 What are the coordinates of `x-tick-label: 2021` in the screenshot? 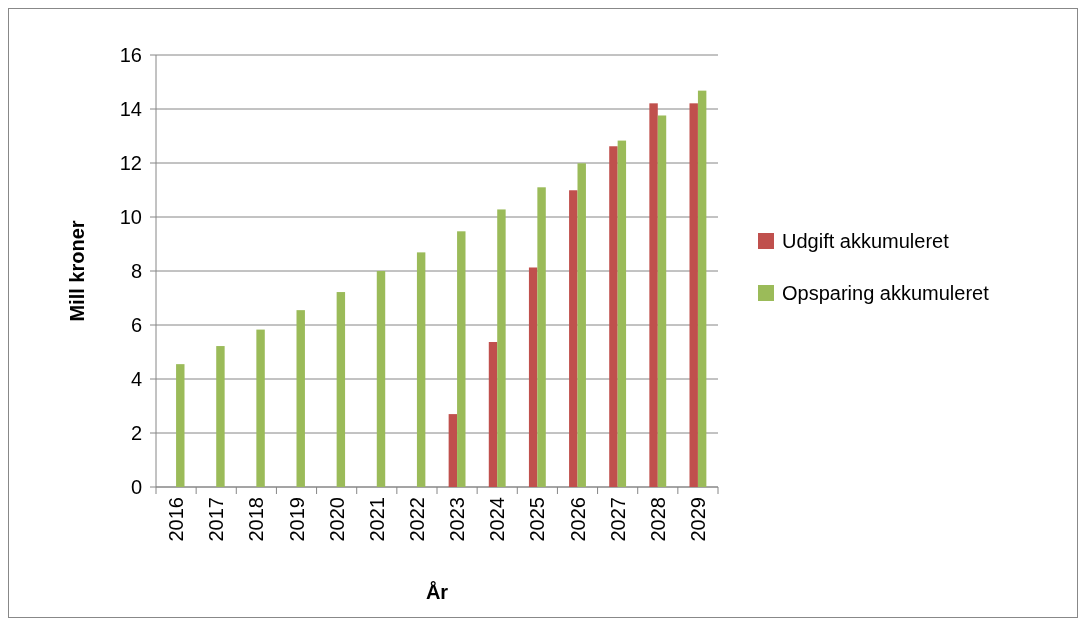 It's located at (376, 519).